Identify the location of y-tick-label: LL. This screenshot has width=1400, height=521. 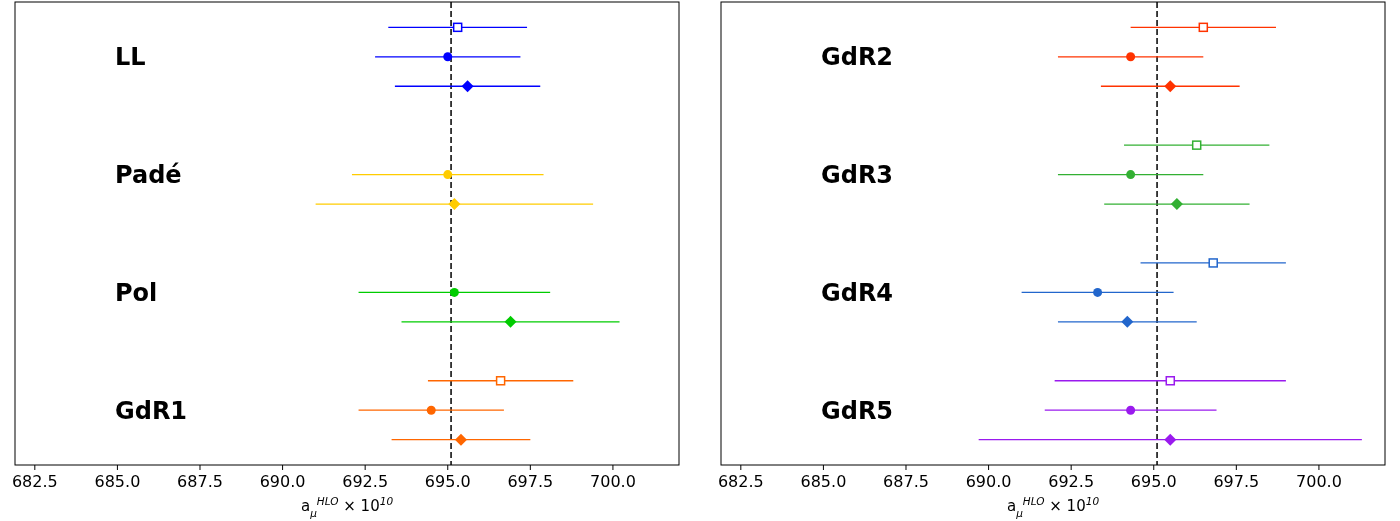
(130, 57).